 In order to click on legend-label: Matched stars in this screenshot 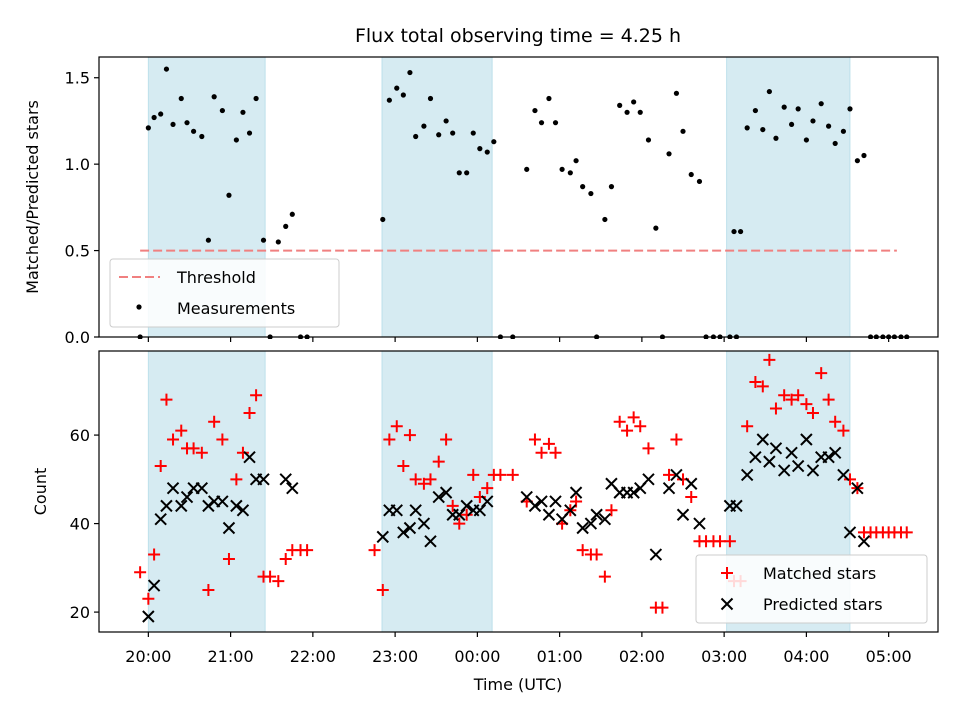, I will do `click(819, 573)`.